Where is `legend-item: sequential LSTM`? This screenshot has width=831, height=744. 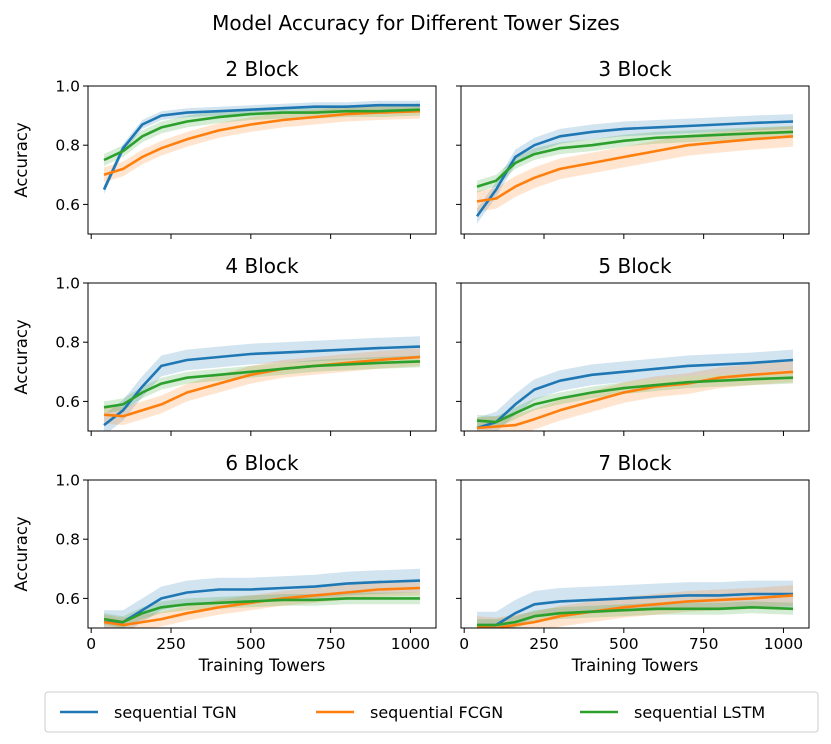 legend-item: sequential LSTM is located at coordinates (672, 712).